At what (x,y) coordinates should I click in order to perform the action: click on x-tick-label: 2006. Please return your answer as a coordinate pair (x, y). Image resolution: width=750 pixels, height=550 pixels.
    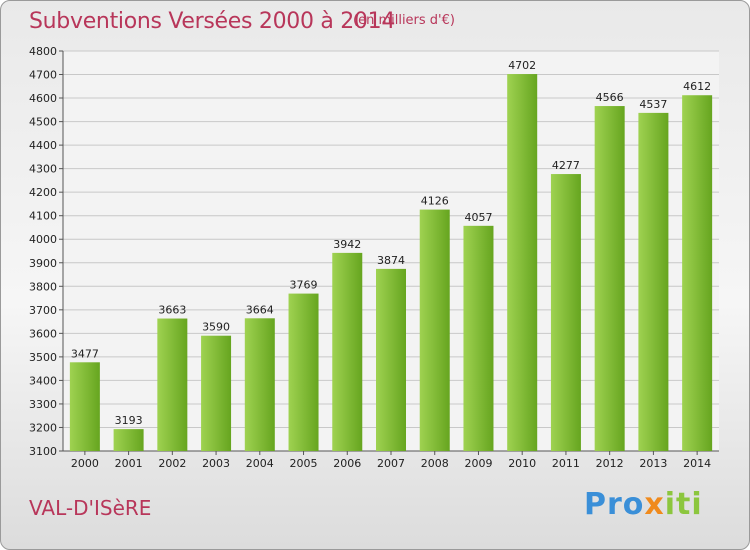
    Looking at the image, I should click on (347, 463).